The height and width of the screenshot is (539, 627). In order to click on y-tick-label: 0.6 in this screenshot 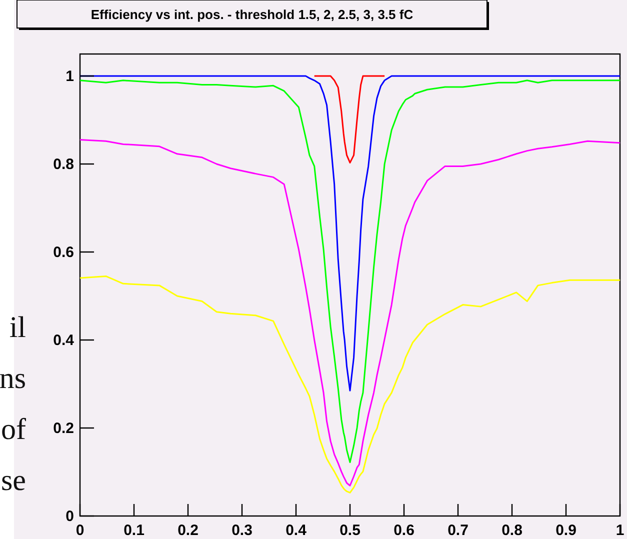, I will do `click(63, 252)`.